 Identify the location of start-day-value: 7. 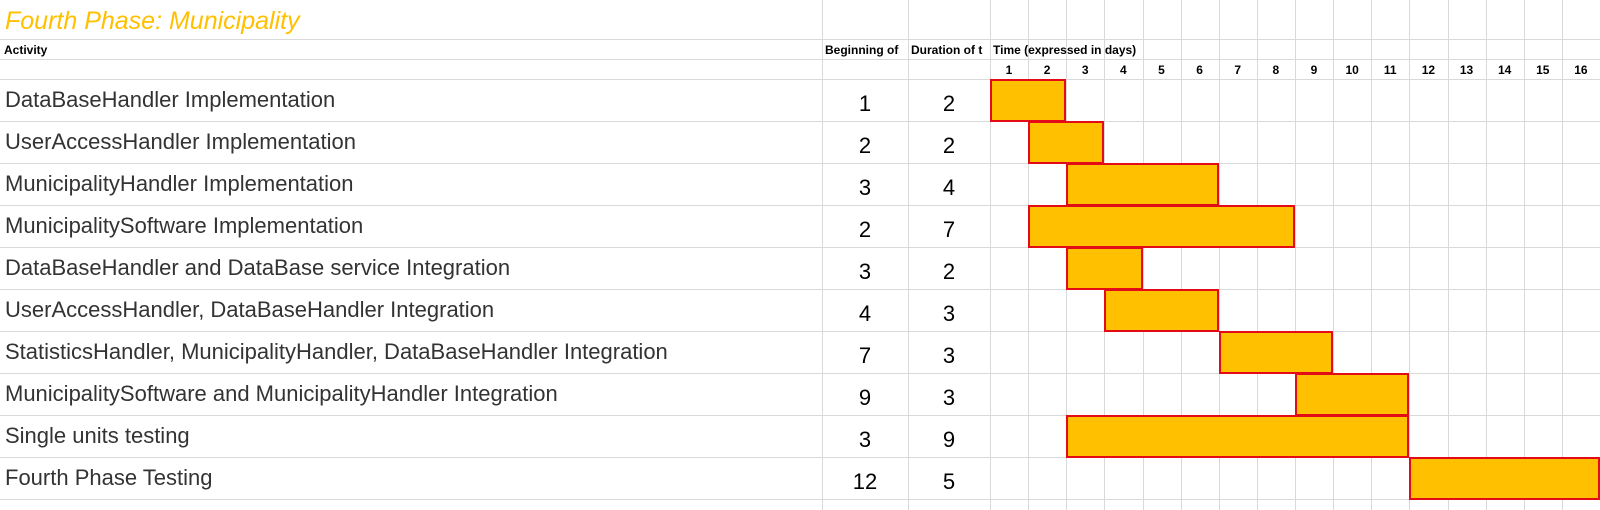
(865, 355).